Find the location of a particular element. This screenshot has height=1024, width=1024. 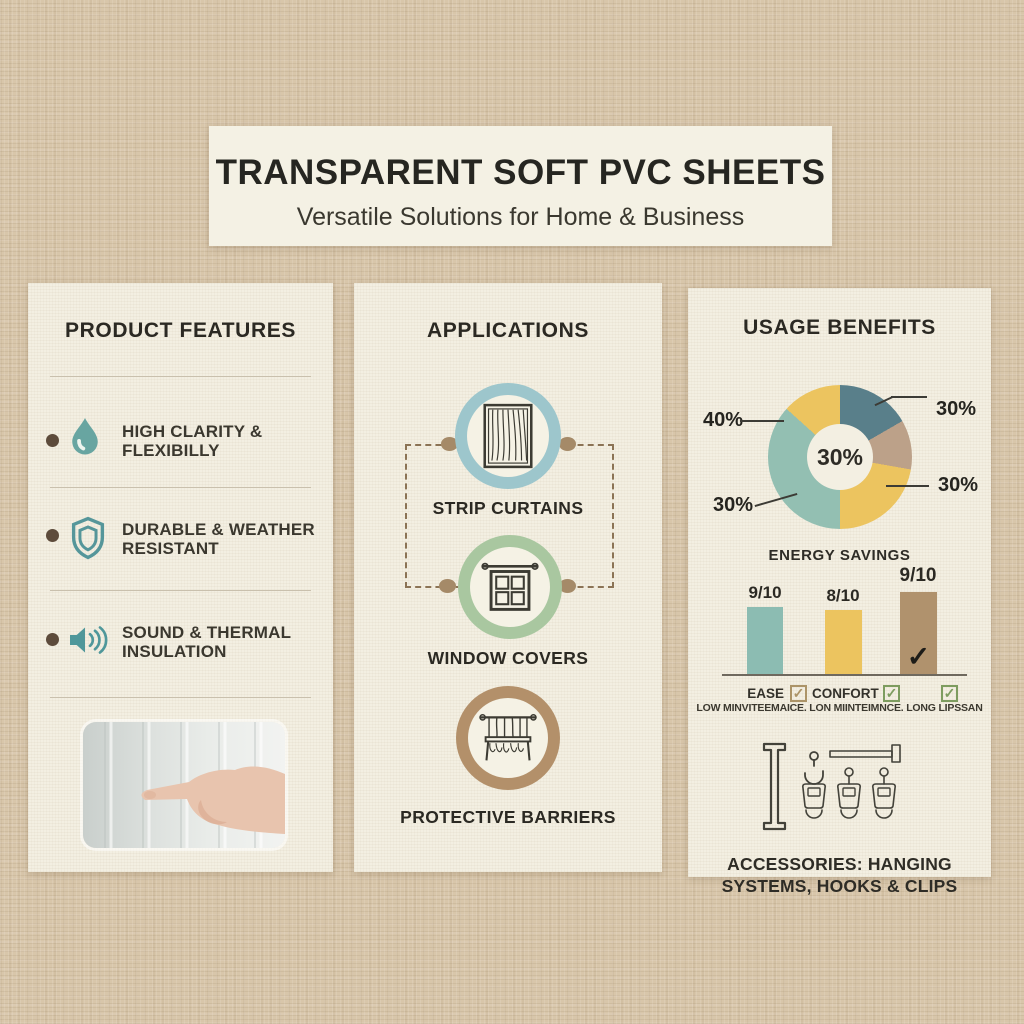

speaker-icon is located at coordinates (90, 642).